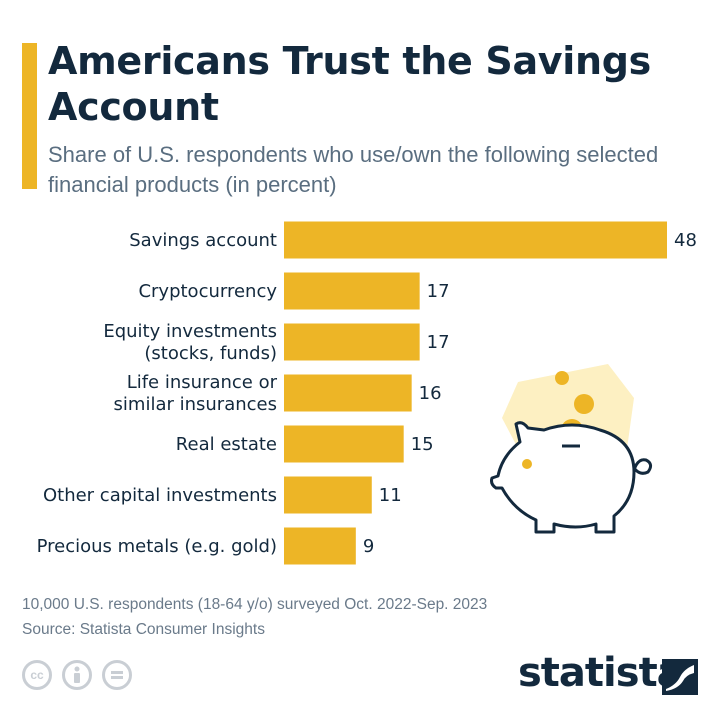 This screenshot has height=720, width=720. Describe the element at coordinates (368, 546) in the screenshot. I see `value-label: 9` at that location.